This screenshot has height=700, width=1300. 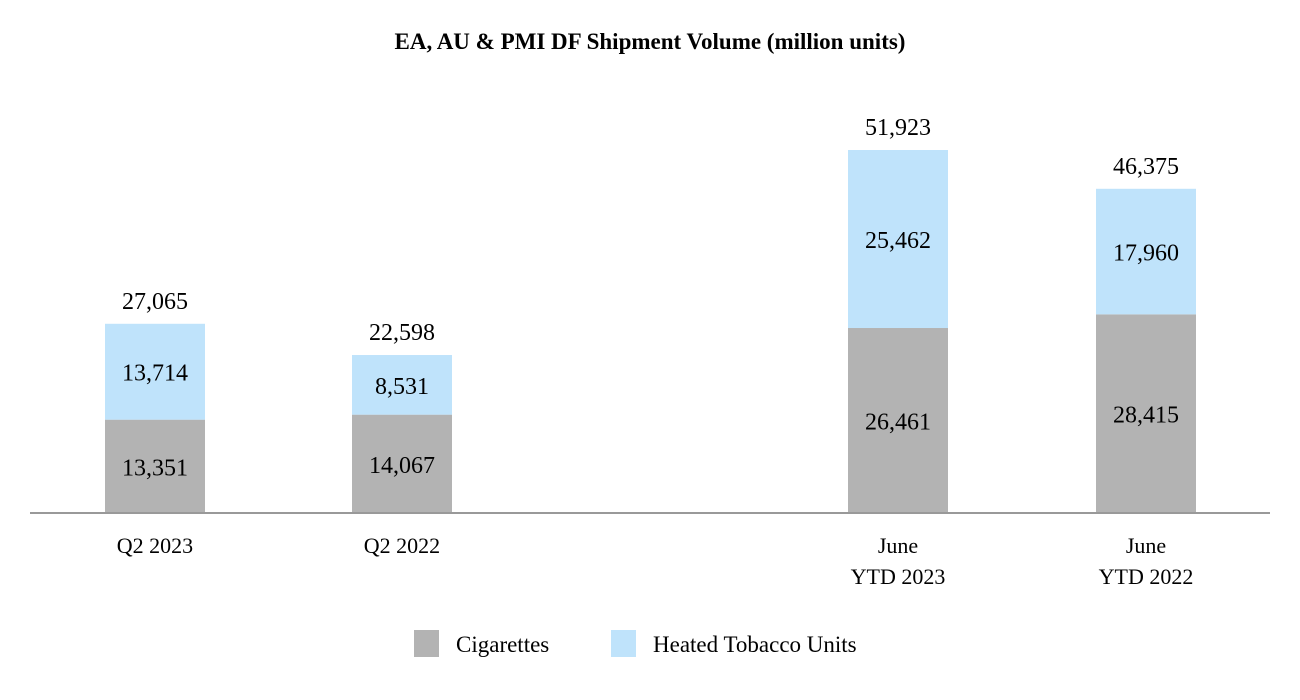 I want to click on bar-segment-cigarettes-q2-2022, so click(x=402, y=463).